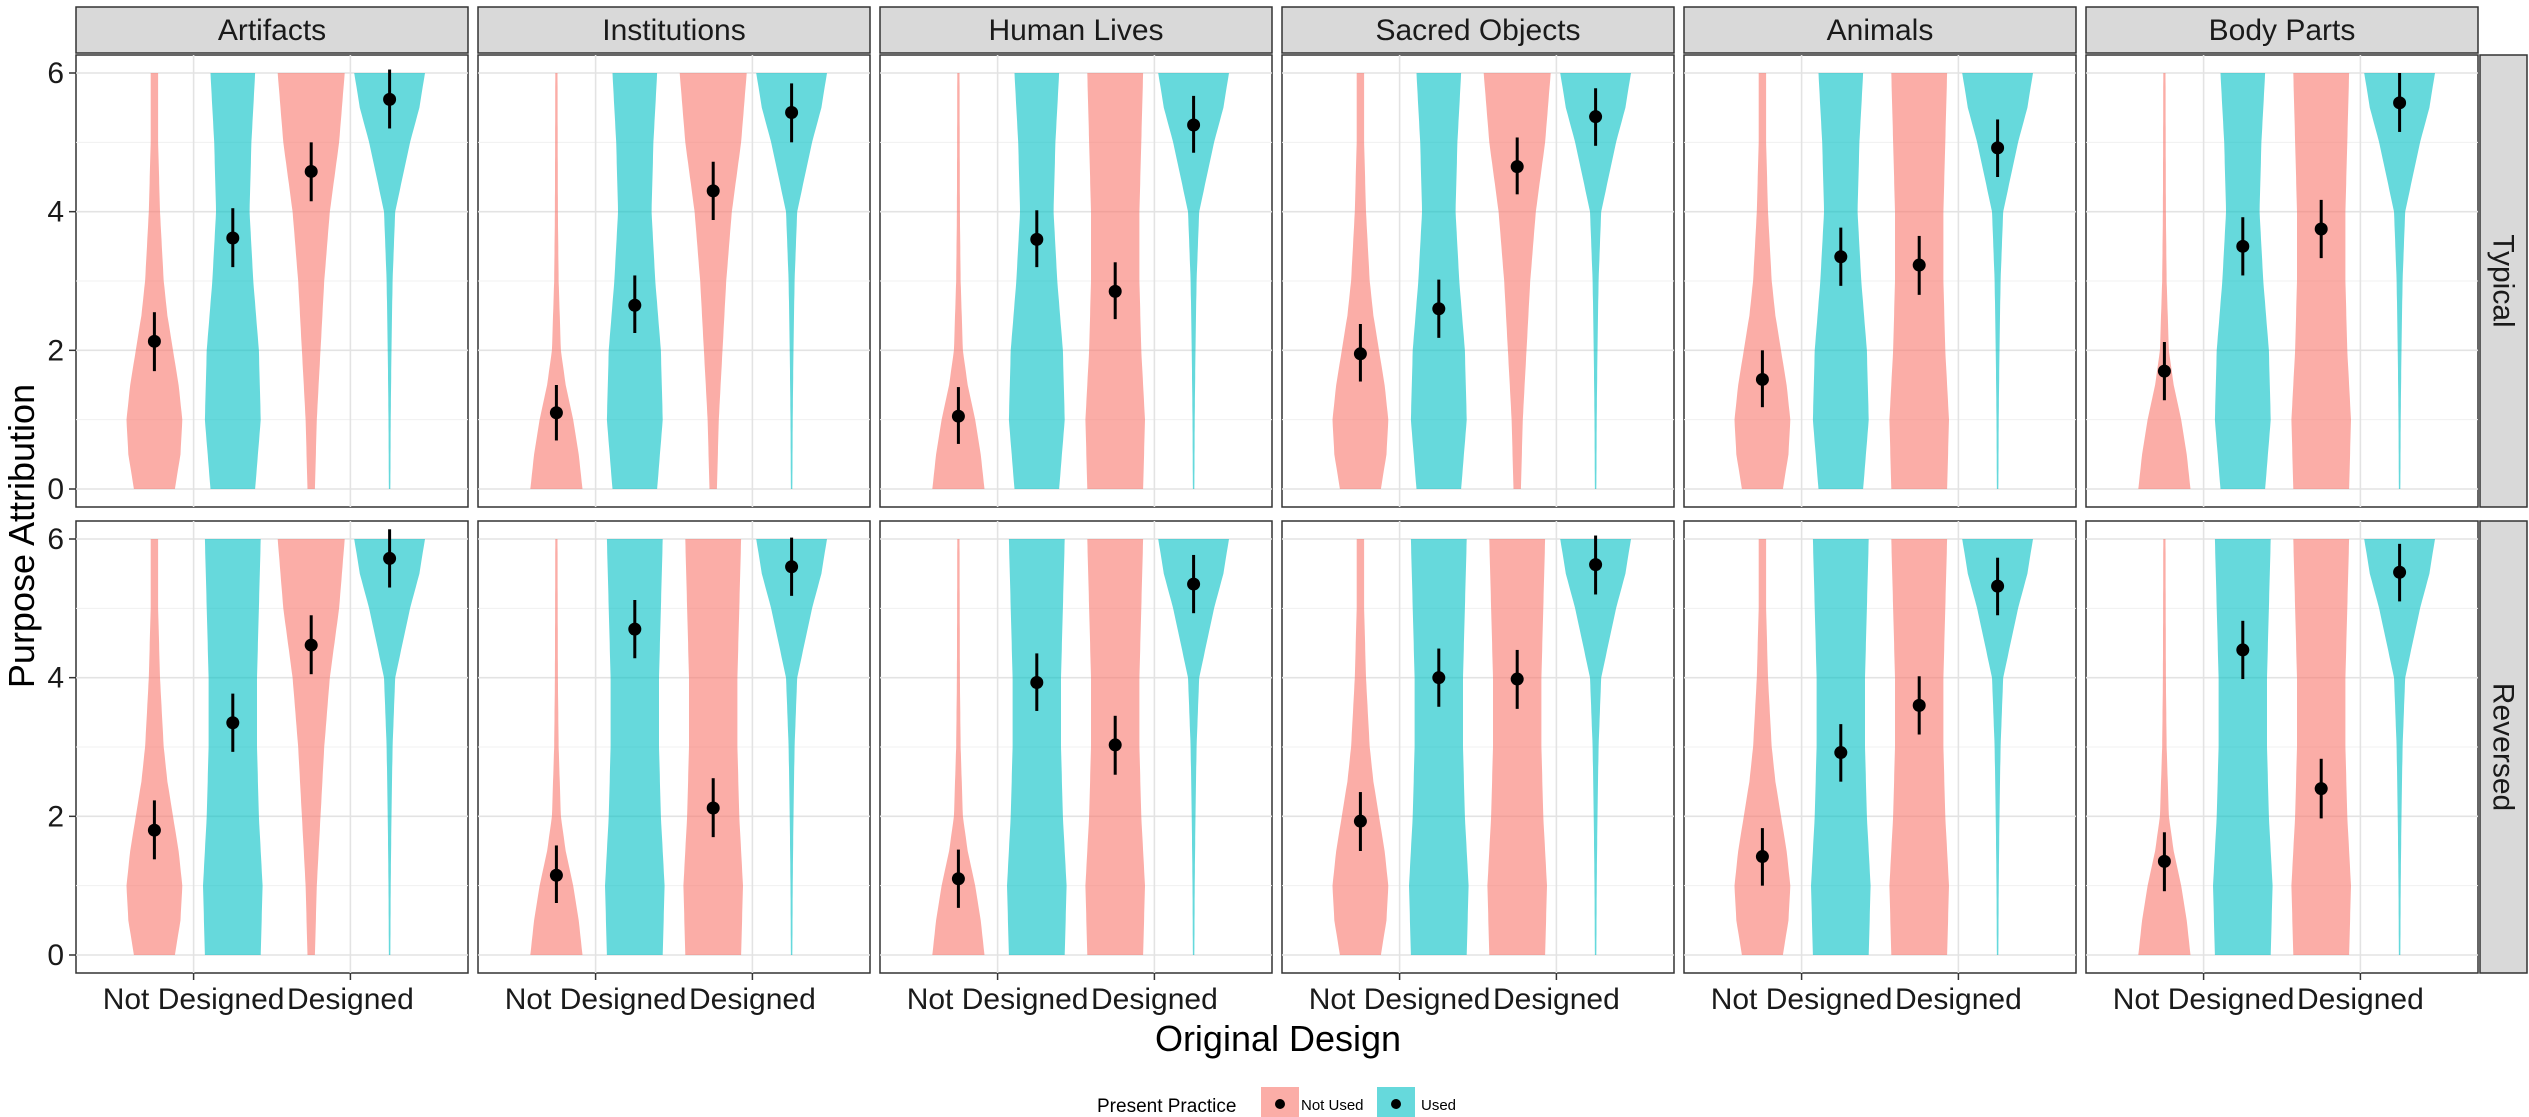 This screenshot has width=2529, height=1117. I want to click on panel-reversed-animals, so click(1880, 747).